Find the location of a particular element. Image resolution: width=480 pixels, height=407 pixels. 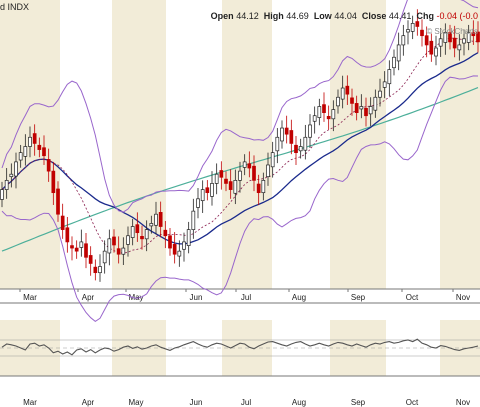

x-tick-label: Aug is located at coordinates (299, 297).